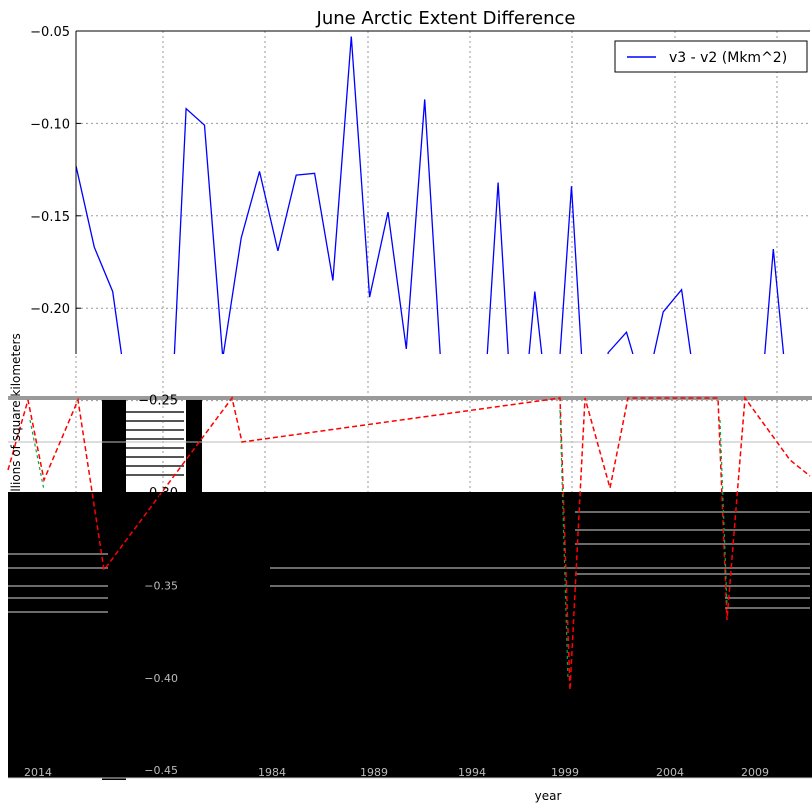 This screenshot has height=808, width=812. What do you see at coordinates (374, 772) in the screenshot?
I see `x-tick-label: 1989` at bounding box center [374, 772].